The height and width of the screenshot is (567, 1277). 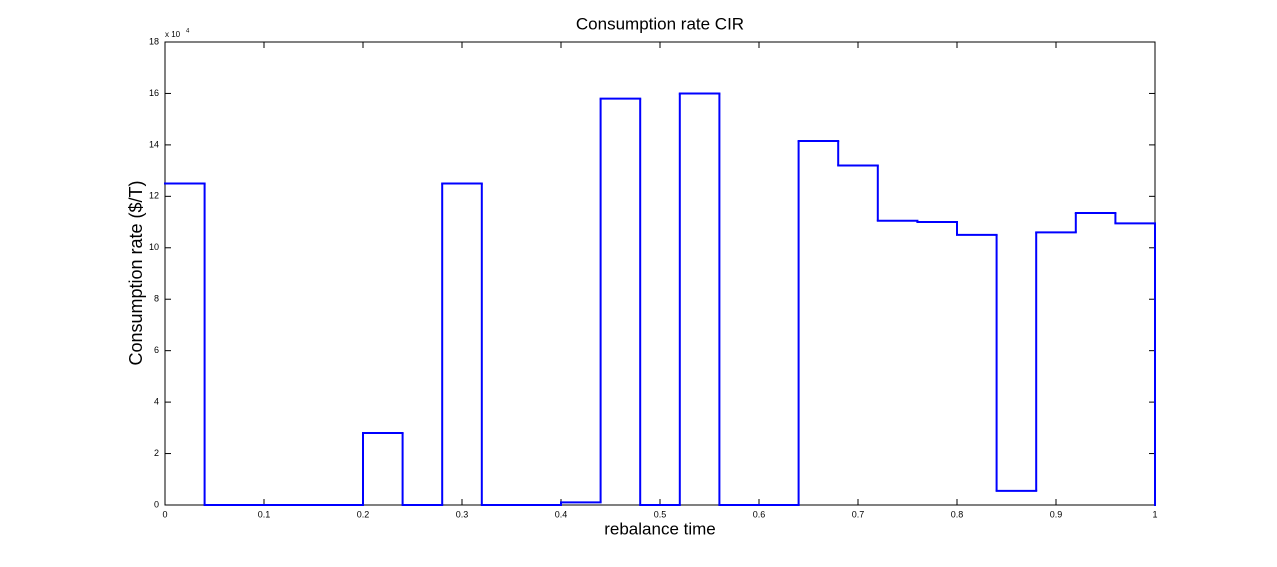 I want to click on x-tick-label: 0.5, so click(x=660, y=514).